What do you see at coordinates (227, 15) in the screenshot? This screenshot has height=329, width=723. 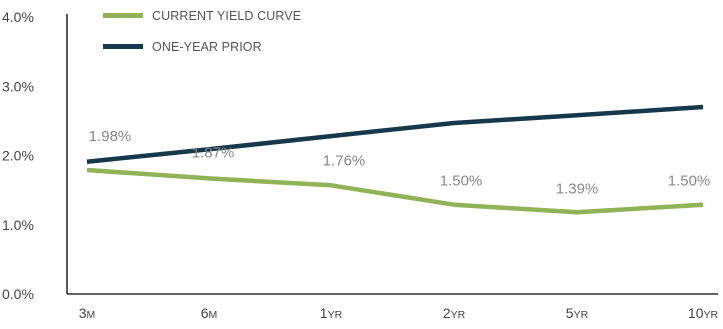 I see `legend-label-current: CURRENT YIELD CURVE` at bounding box center [227, 15].